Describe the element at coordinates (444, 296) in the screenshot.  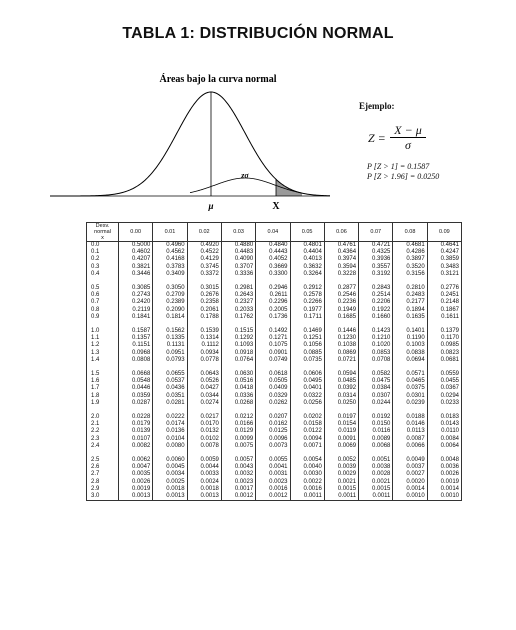
I see `probability-cell: 0.2451` at that location.